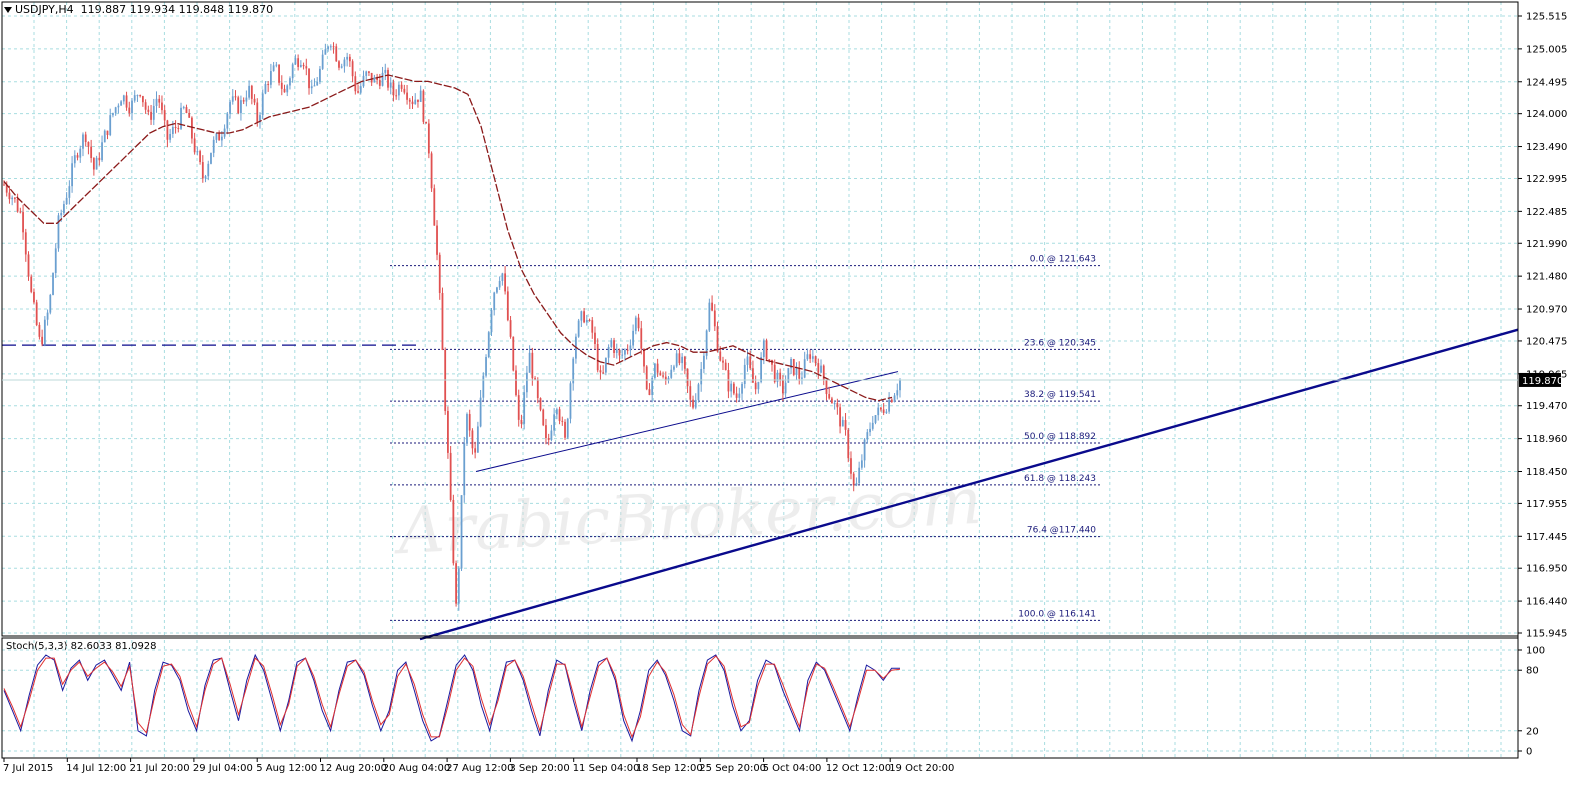 The width and height of the screenshot is (1596, 790). What do you see at coordinates (1532, 731) in the screenshot?
I see `stoch-tick-label: 20` at bounding box center [1532, 731].